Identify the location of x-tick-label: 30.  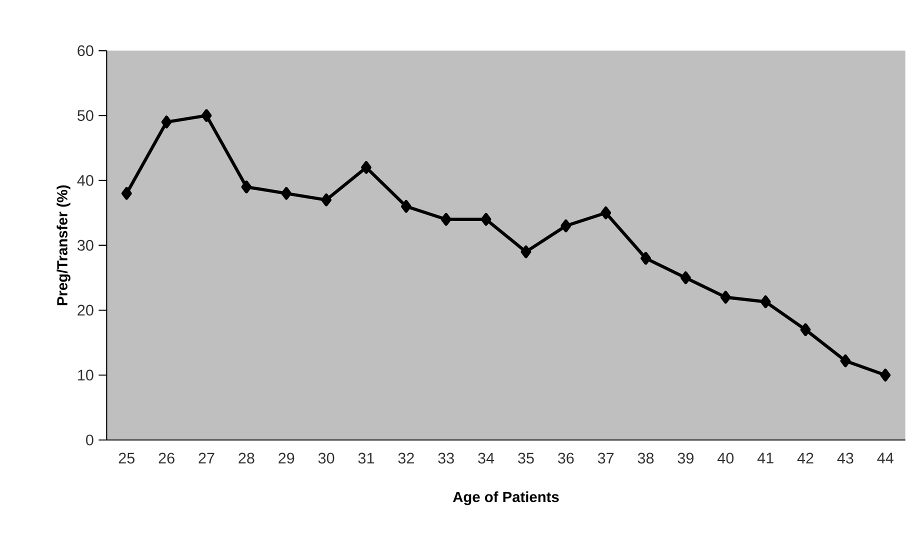
(326, 458).